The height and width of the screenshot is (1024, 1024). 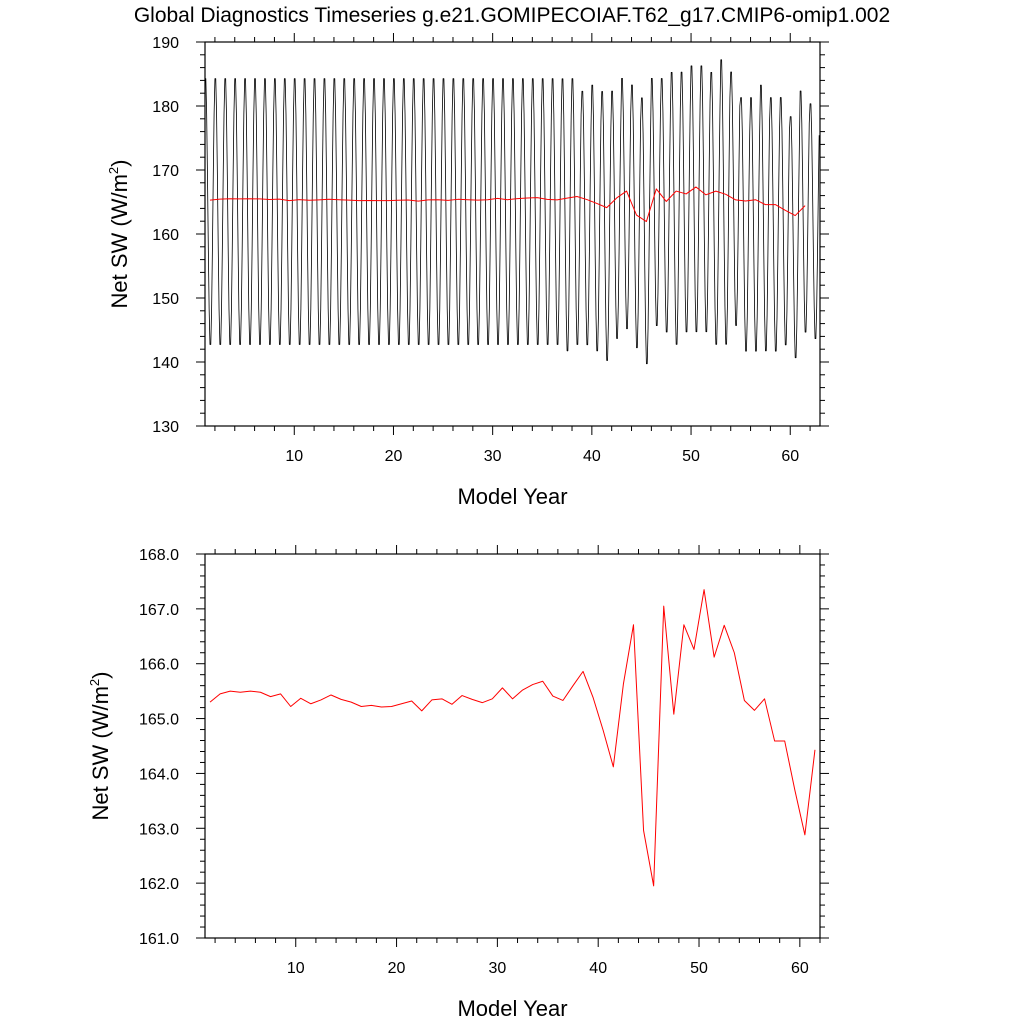 What do you see at coordinates (165, 171) in the screenshot?
I see `y-tick-label: 170` at bounding box center [165, 171].